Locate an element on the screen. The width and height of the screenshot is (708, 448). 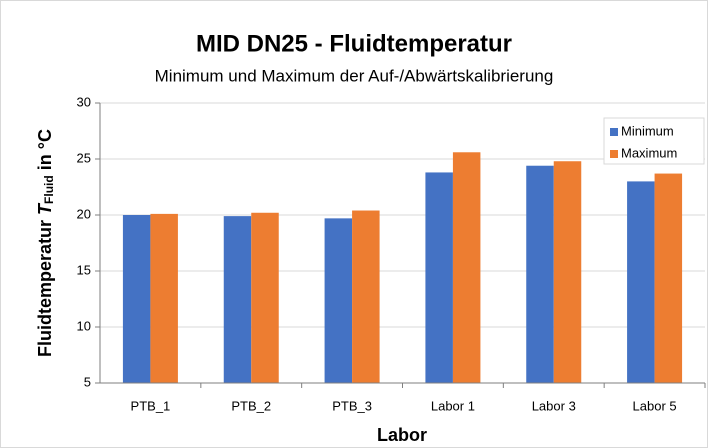
legend-label: Maximum is located at coordinates (649, 152).